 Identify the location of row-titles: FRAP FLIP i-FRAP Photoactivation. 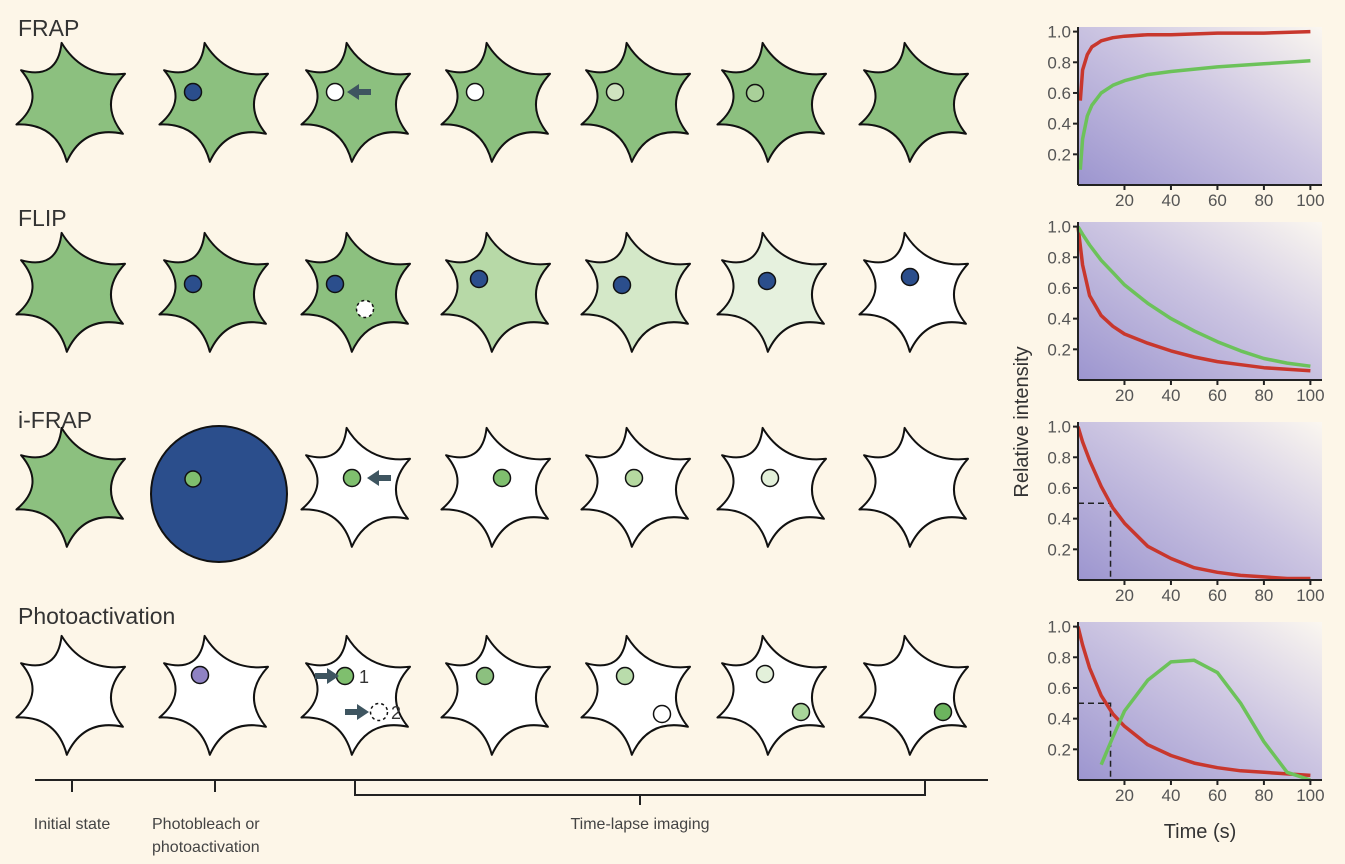
(96, 322).